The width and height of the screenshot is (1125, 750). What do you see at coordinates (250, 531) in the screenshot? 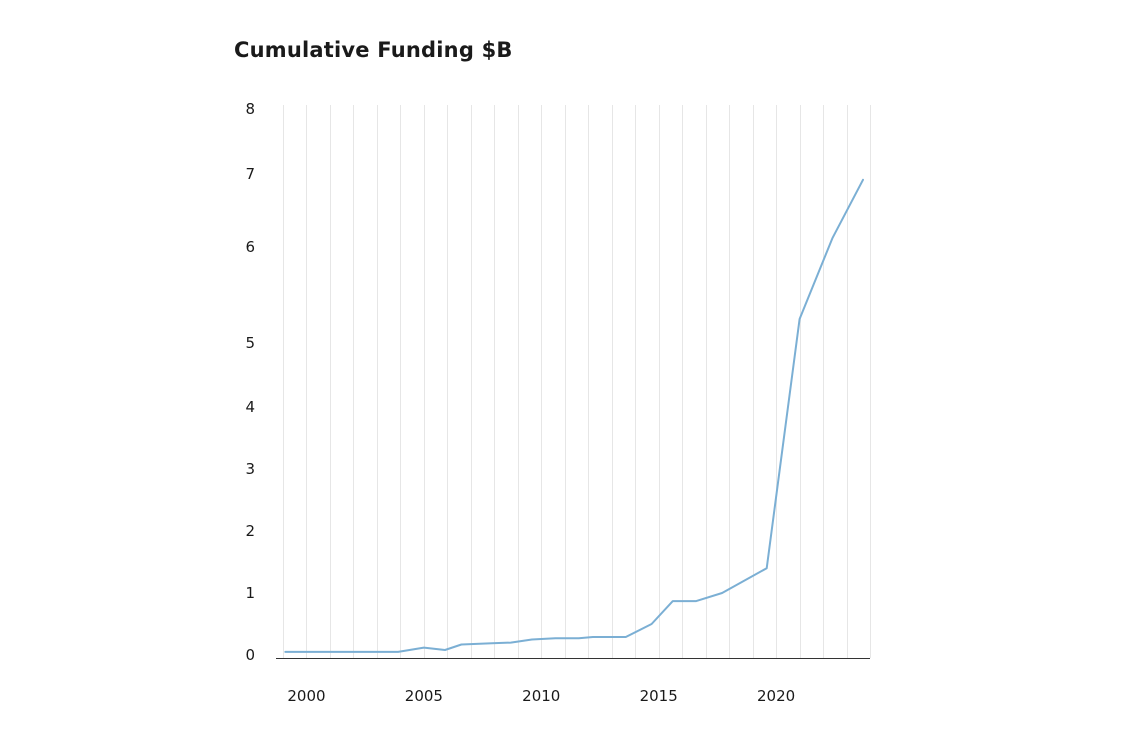
I see `y-tick-label-2: 2` at bounding box center [250, 531].